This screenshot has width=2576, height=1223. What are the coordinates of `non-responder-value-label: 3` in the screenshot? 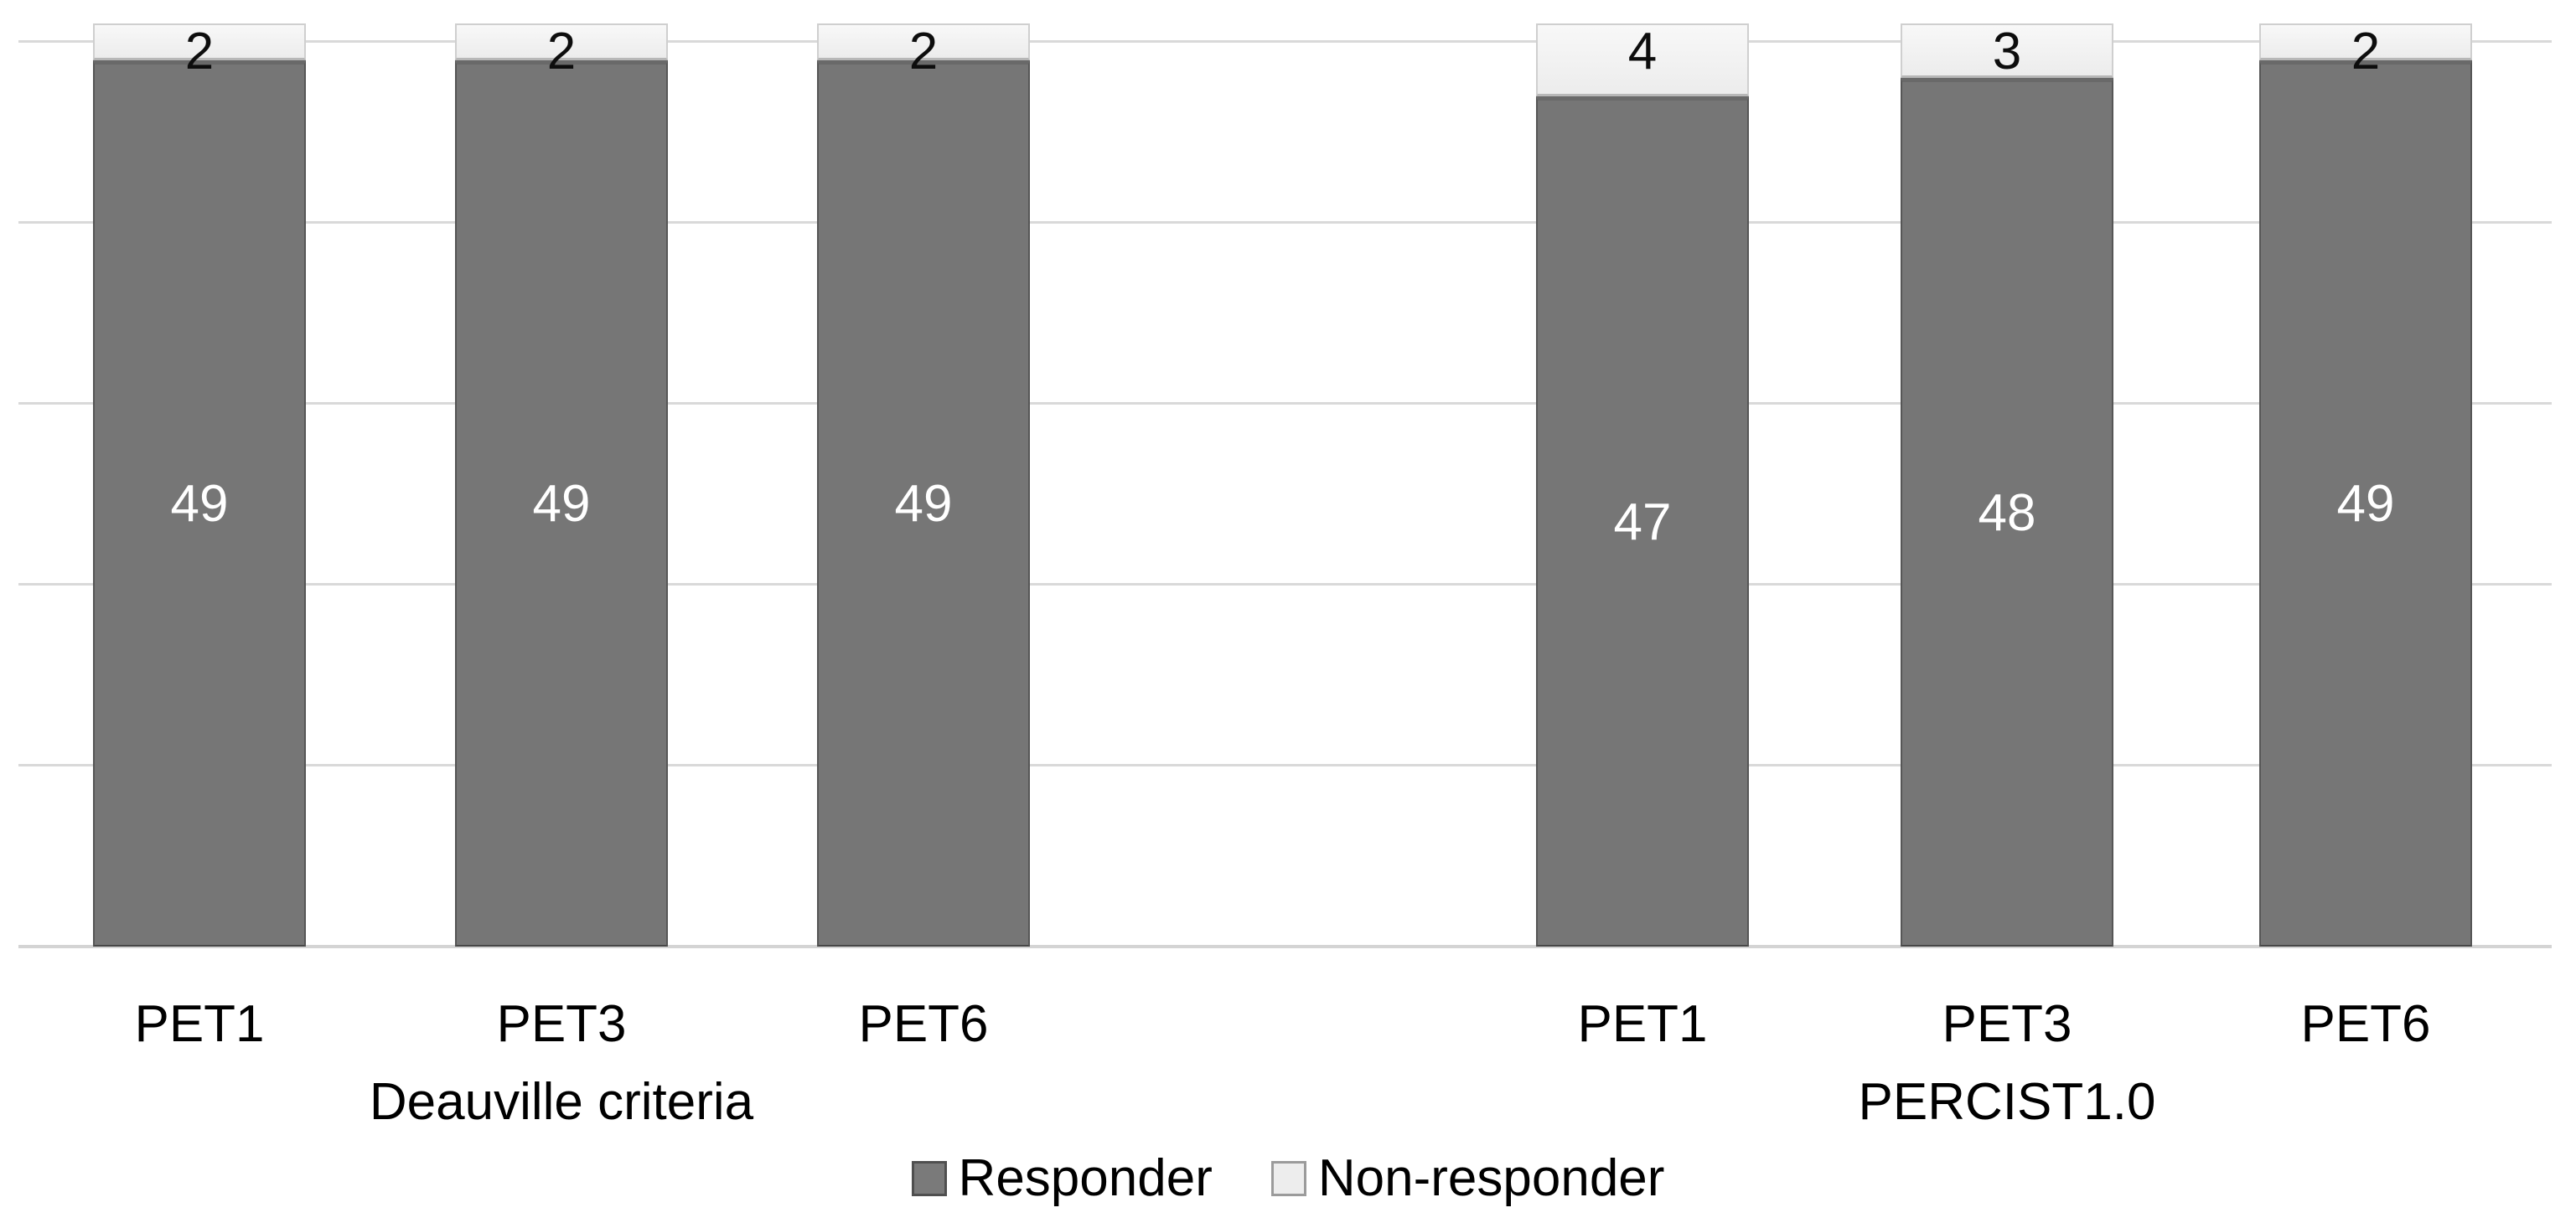 It's located at (2007, 52).